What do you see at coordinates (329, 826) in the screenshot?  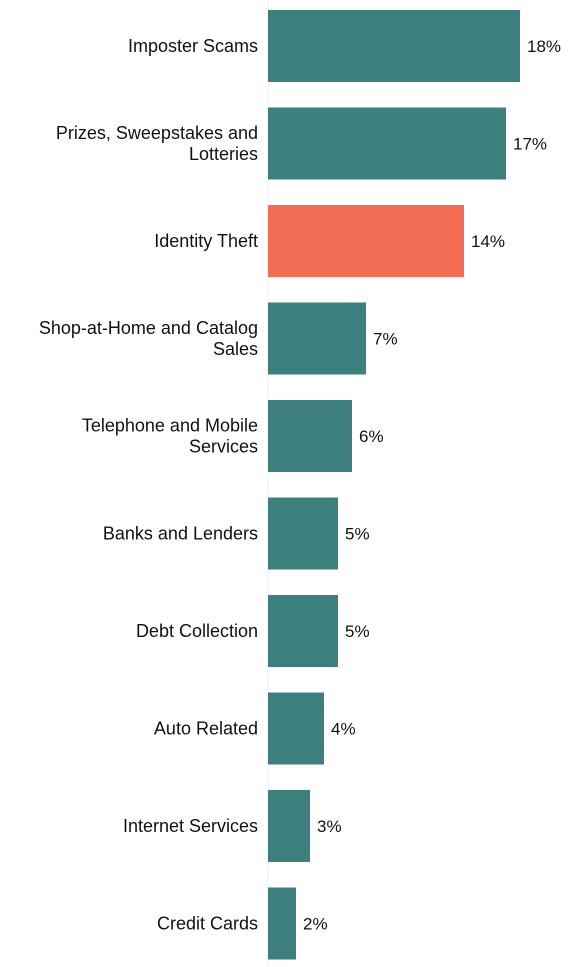 I see `value-label-8: 3%` at bounding box center [329, 826].